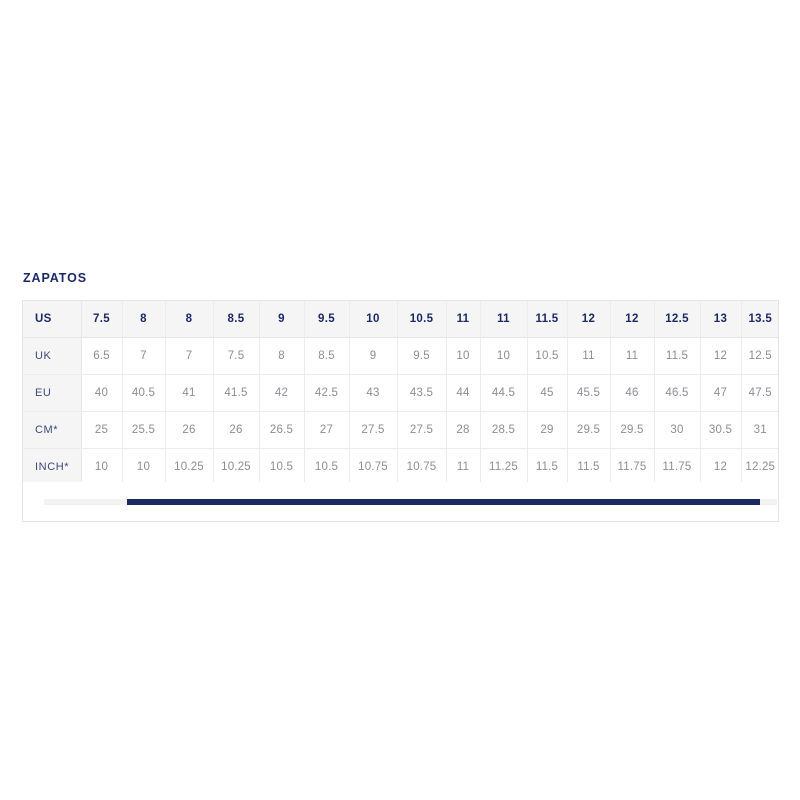 The height and width of the screenshot is (800, 800). Describe the element at coordinates (373, 393) in the screenshot. I see `cell-eu-6: 43` at that location.